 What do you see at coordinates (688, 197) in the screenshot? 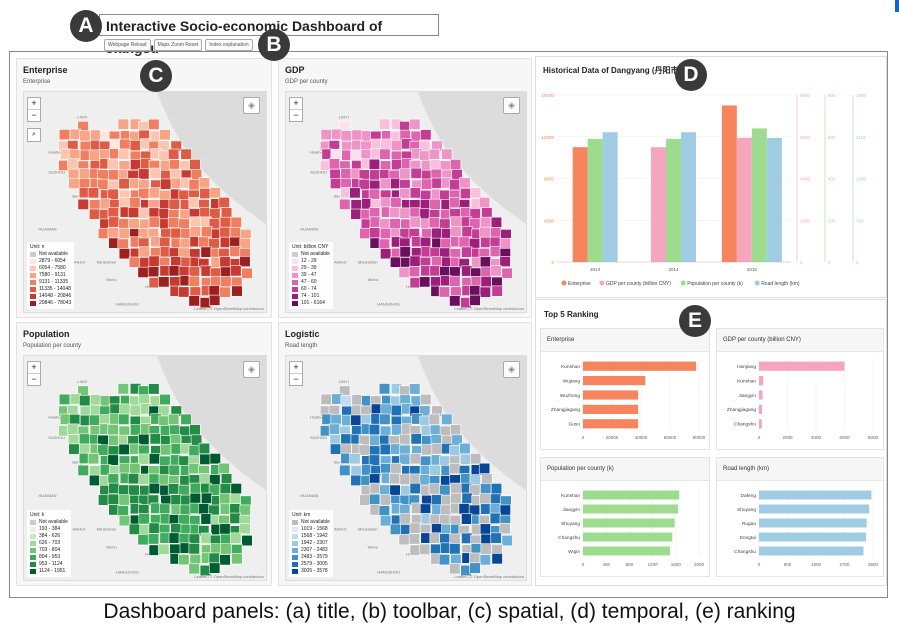
I see `bar-road-2014` at bounding box center [688, 197].